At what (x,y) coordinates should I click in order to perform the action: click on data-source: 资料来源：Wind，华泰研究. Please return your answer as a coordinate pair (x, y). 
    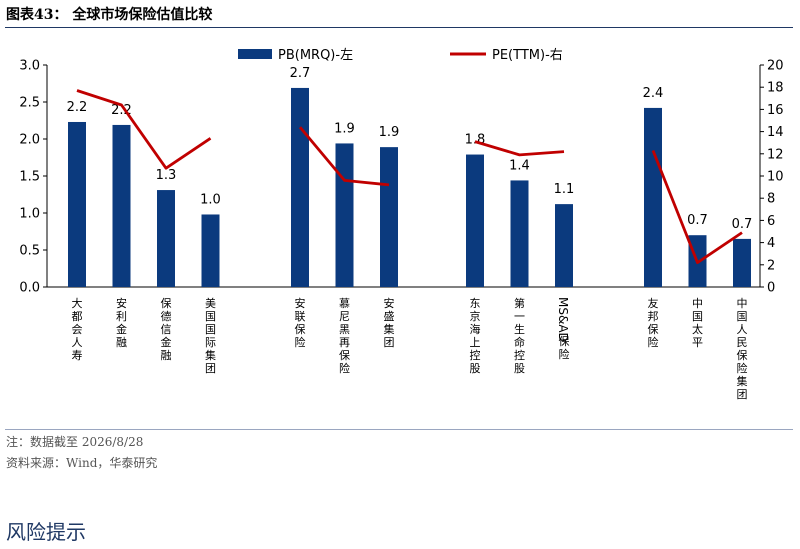
    Looking at the image, I should click on (82, 463).